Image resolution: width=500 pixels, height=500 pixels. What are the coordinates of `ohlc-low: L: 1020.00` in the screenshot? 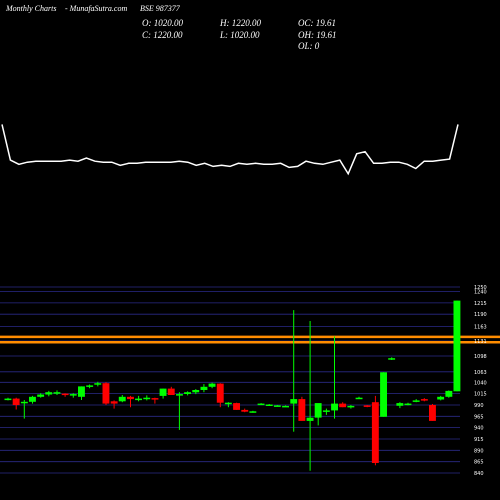 It's located at (240, 35).